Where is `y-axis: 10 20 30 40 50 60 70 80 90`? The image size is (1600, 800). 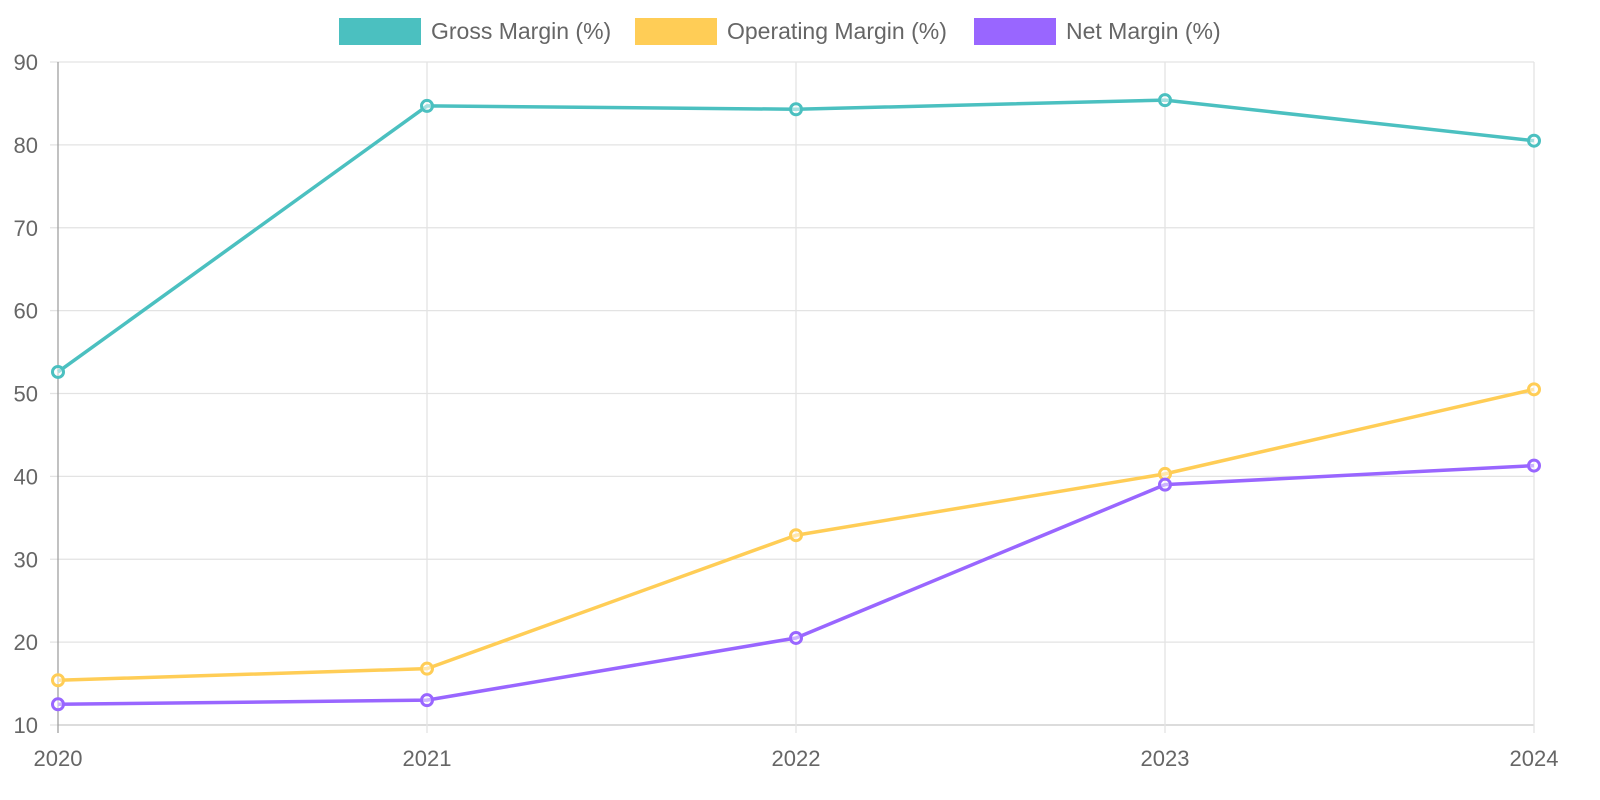 y-axis: 10 20 30 40 50 60 70 80 90 is located at coordinates (26, 394).